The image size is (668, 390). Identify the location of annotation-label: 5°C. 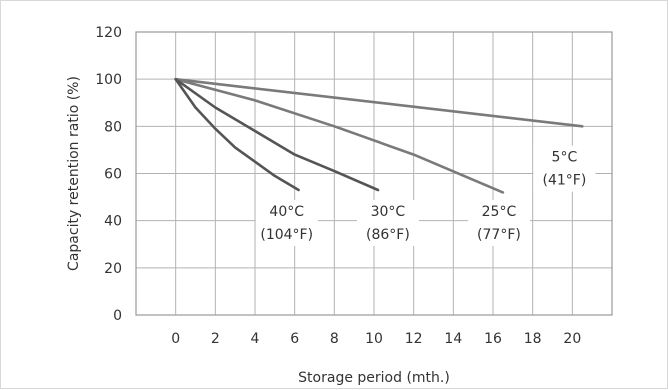
(565, 158).